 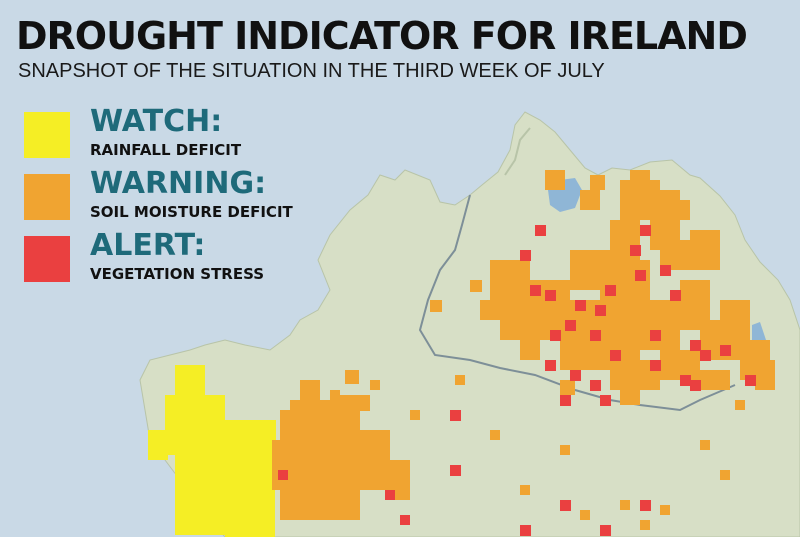 What do you see at coordinates (177, 274) in the screenshot?
I see `legend-desc-alert: VEGETATION STRESS` at bounding box center [177, 274].